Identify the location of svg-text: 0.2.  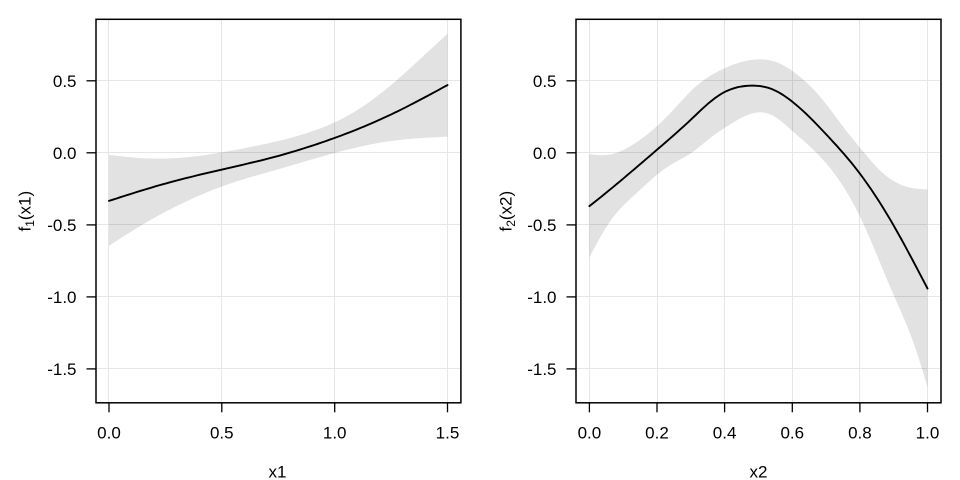
(657, 432).